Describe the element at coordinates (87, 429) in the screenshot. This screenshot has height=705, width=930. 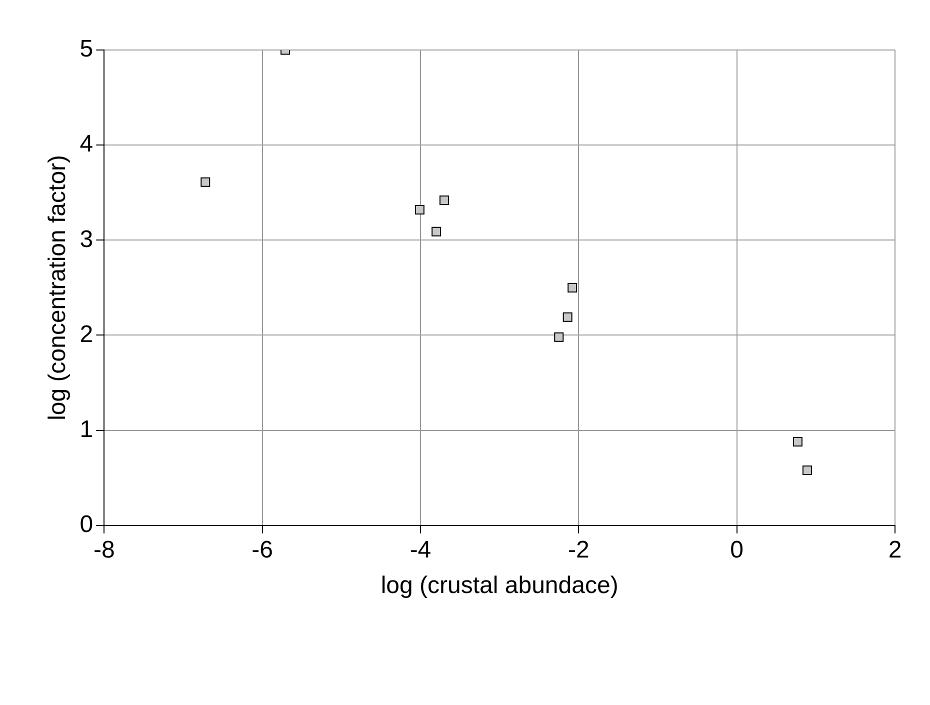
I see `y-tick-label: 1` at that location.